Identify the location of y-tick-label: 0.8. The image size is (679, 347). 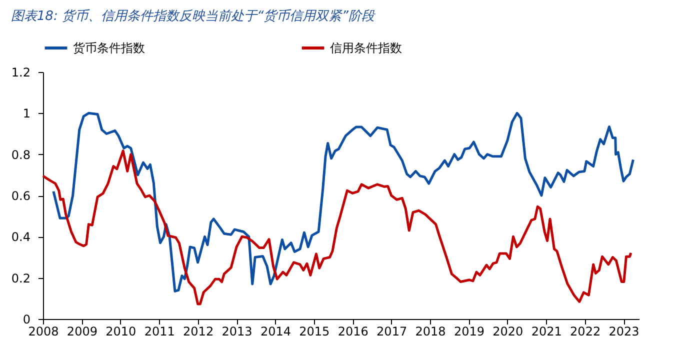
(20, 155).